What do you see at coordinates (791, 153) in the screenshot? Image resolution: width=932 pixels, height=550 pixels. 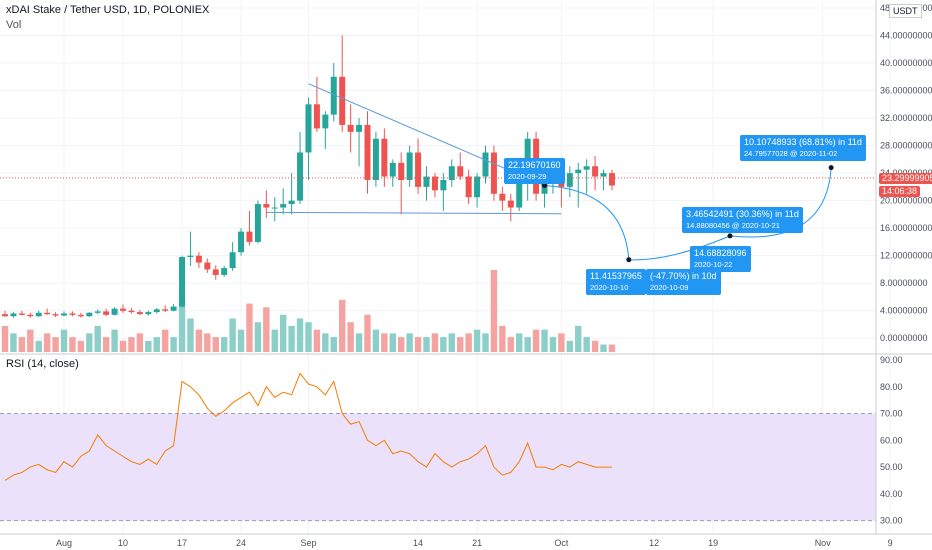 I see `rise2-line2: 24.79577028 @ 2020-11-02` at bounding box center [791, 153].